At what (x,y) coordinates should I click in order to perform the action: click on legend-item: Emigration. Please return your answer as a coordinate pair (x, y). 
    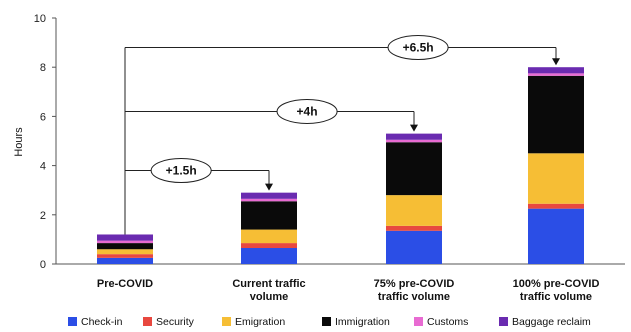
    Looking at the image, I should click on (253, 322).